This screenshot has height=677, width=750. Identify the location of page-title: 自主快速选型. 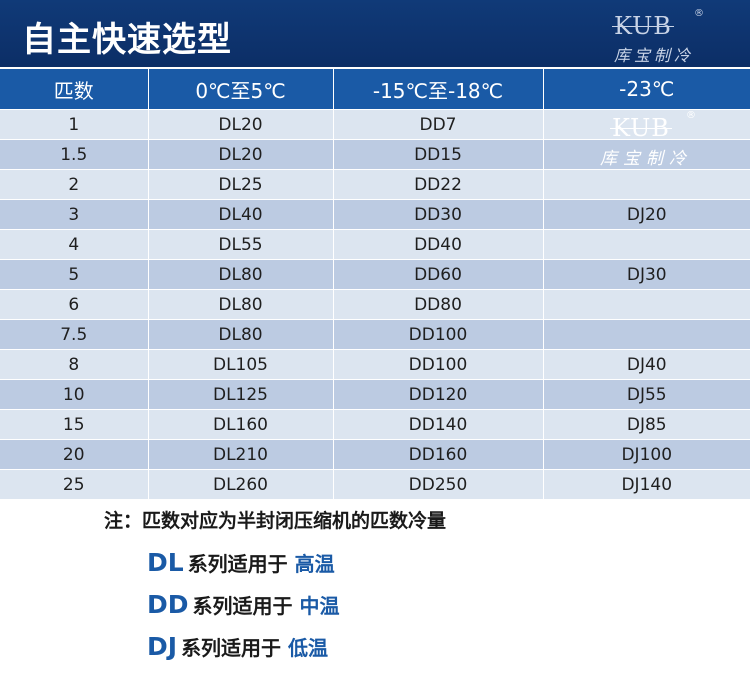
(127, 40).